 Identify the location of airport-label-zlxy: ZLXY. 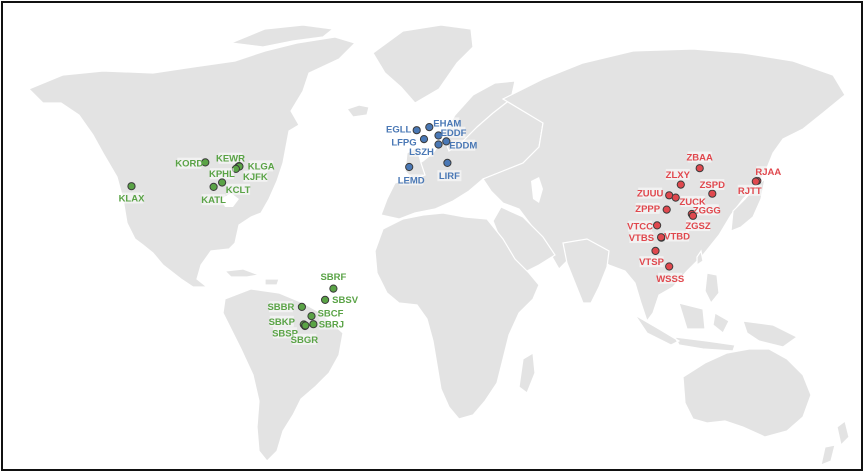
(678, 175).